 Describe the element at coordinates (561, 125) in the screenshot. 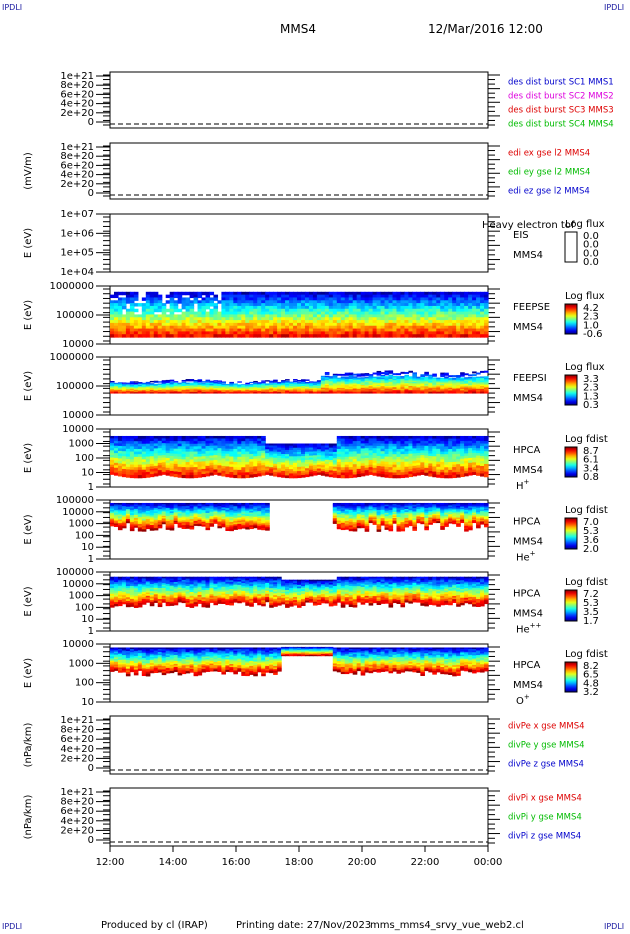

I see `legend-entry: des dist burst SC4 MMS4` at that location.